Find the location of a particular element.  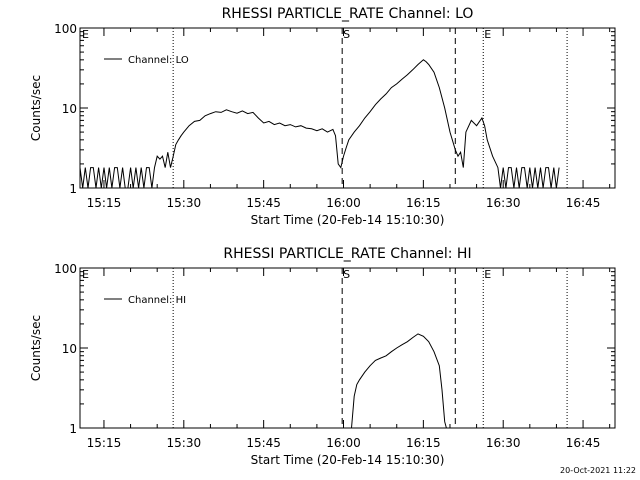

panel2-x-tick-label: 15:15 is located at coordinates (104, 443).